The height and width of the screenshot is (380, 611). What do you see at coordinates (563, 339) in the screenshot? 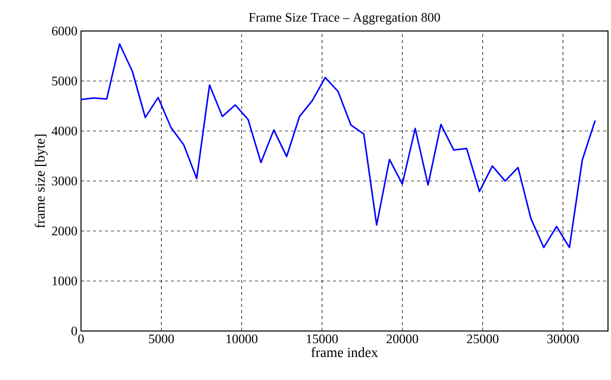
I see `x-tick-label: 30000` at bounding box center [563, 339].